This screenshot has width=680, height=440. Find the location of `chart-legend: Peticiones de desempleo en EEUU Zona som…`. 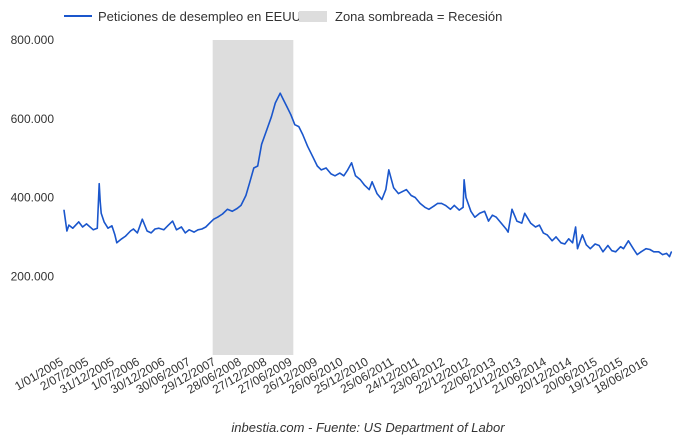

chart-legend: Peticiones de desempleo en EEUU Zona som… is located at coordinates (283, 16).